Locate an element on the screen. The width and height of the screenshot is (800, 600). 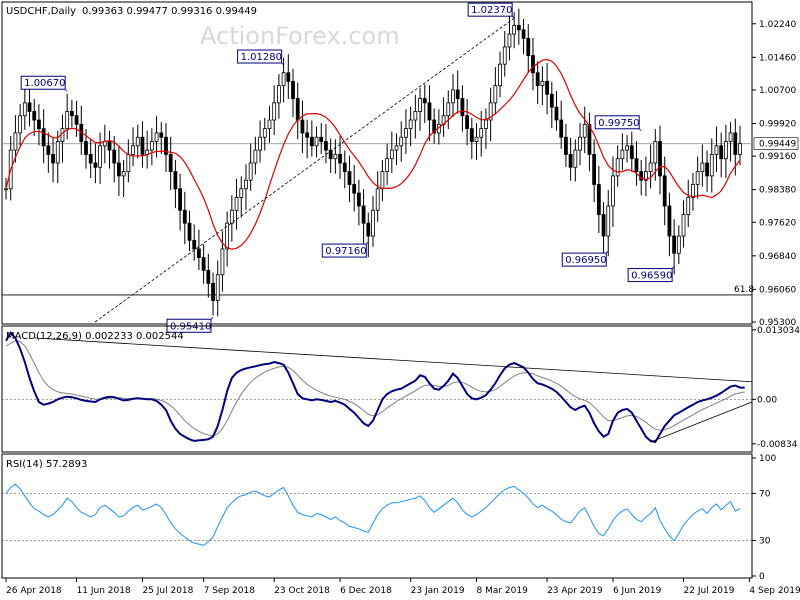
y-tick-label: 1.01460 is located at coordinates (777, 58).